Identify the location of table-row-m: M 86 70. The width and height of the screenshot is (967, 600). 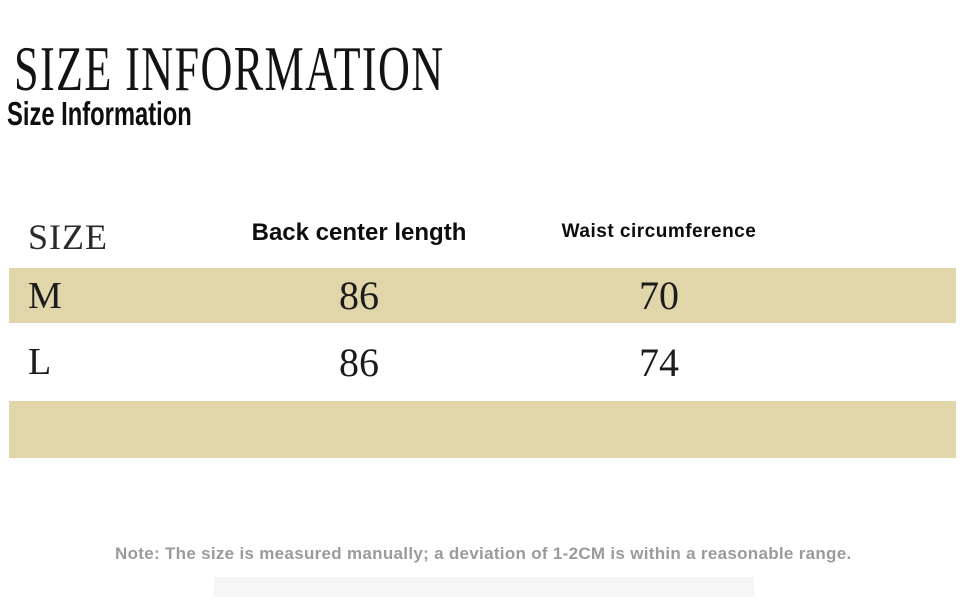
(482, 295).